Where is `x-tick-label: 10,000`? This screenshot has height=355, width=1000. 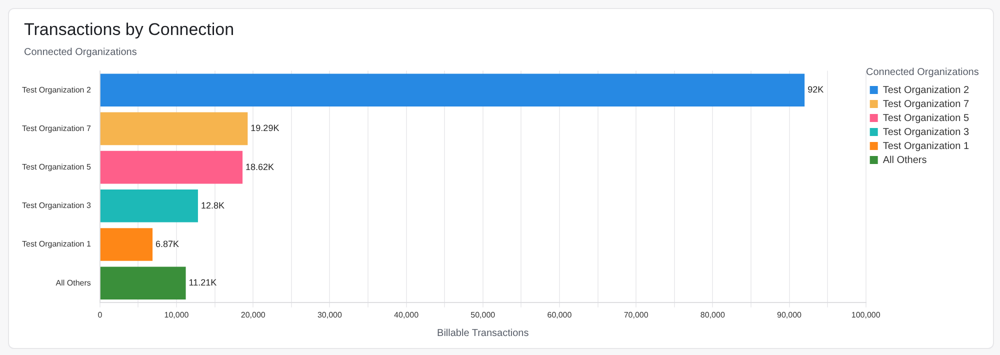
x-tick-label: 10,000 is located at coordinates (177, 315).